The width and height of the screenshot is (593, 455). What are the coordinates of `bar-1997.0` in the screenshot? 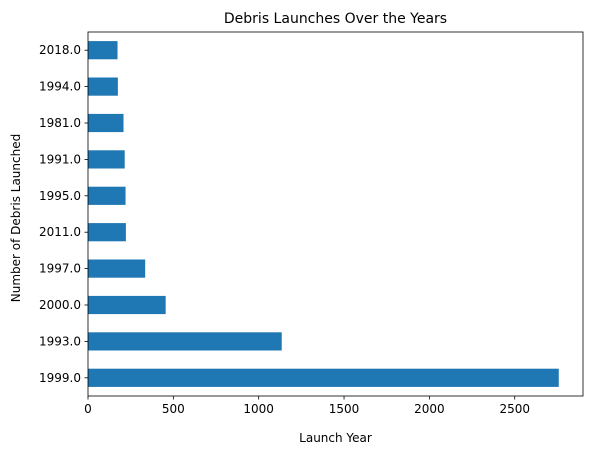 It's located at (117, 268).